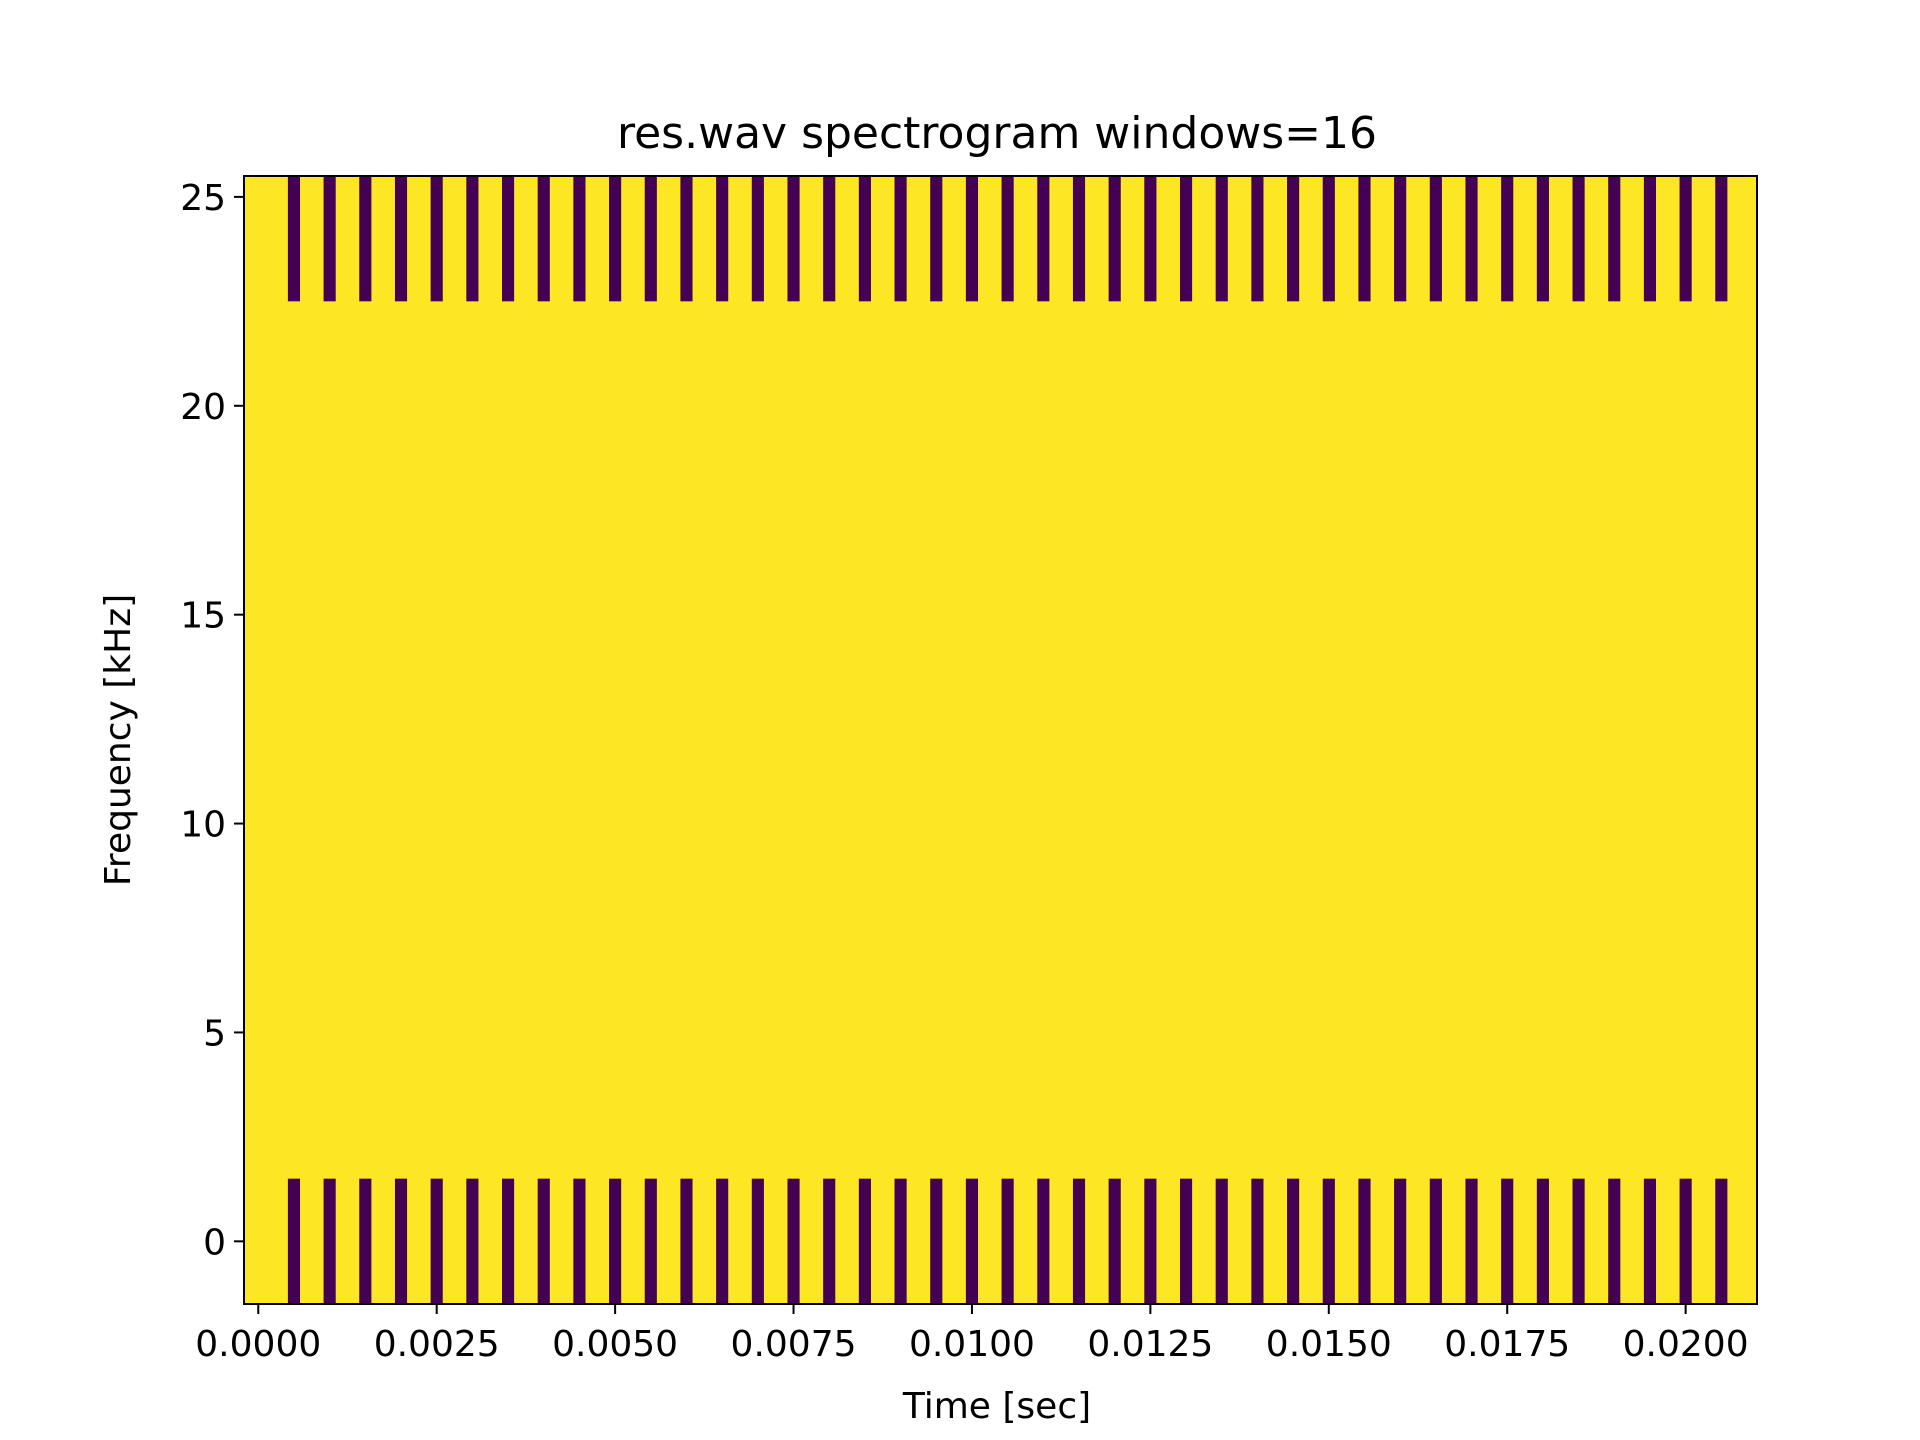 The image size is (1920, 1440). What do you see at coordinates (972, 1344) in the screenshot?
I see `x-tick-label: 0.0100` at bounding box center [972, 1344].